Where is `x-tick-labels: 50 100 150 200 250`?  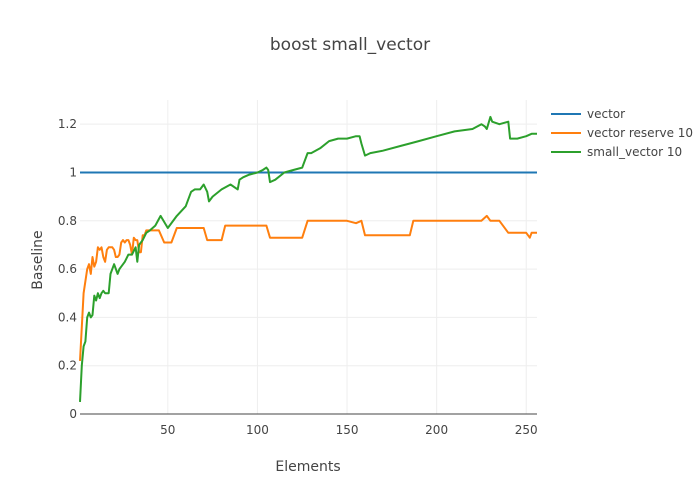 x-tick-labels: 50 100 150 200 250 is located at coordinates (349, 430).